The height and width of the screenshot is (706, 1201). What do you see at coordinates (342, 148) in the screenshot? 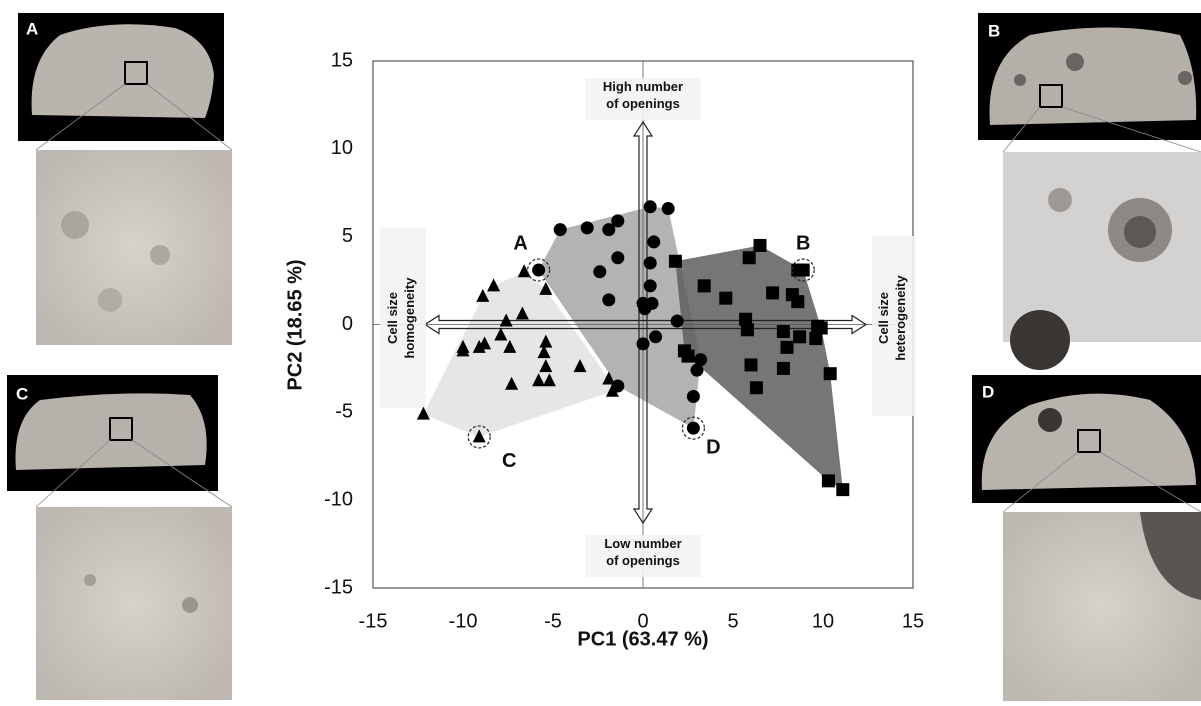
I see `y-tick-label: 10` at bounding box center [342, 148].